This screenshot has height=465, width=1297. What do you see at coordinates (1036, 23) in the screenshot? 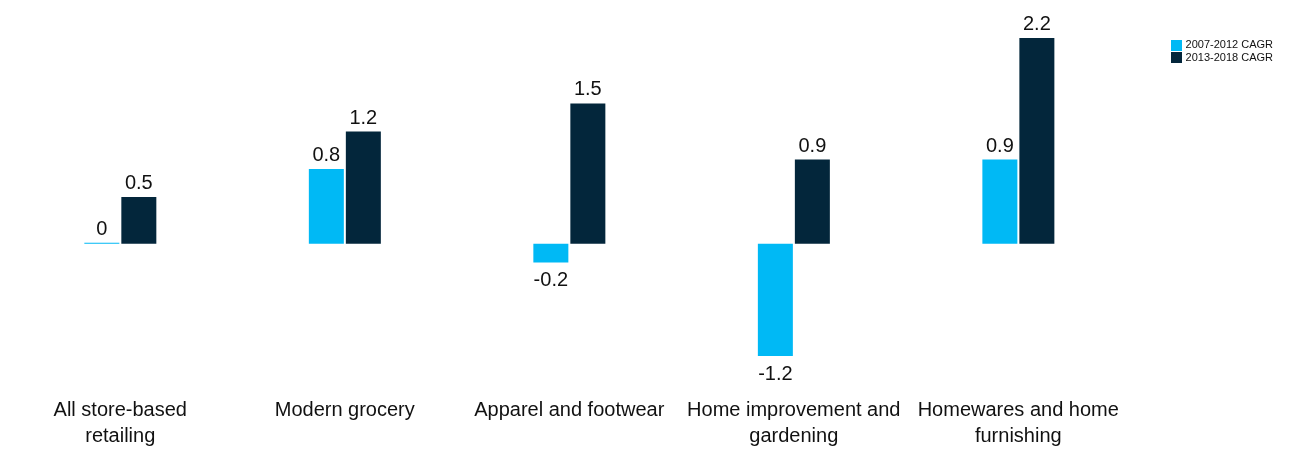
I see `data-label: 2.2` at bounding box center [1036, 23].